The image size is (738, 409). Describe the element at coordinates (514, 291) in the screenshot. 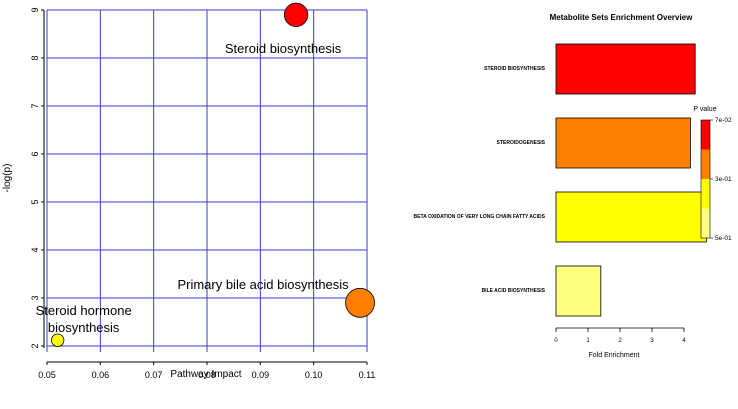

I see `enrichment-bar-label: BILE ACID BIOSYNTHESIS` at that location.